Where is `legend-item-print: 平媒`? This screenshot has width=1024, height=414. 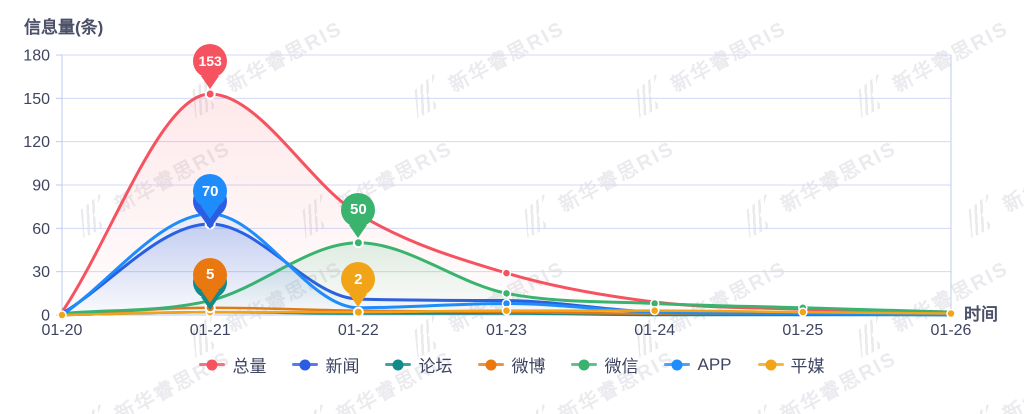
legend-item-print: 平媒 is located at coordinates (791, 364).